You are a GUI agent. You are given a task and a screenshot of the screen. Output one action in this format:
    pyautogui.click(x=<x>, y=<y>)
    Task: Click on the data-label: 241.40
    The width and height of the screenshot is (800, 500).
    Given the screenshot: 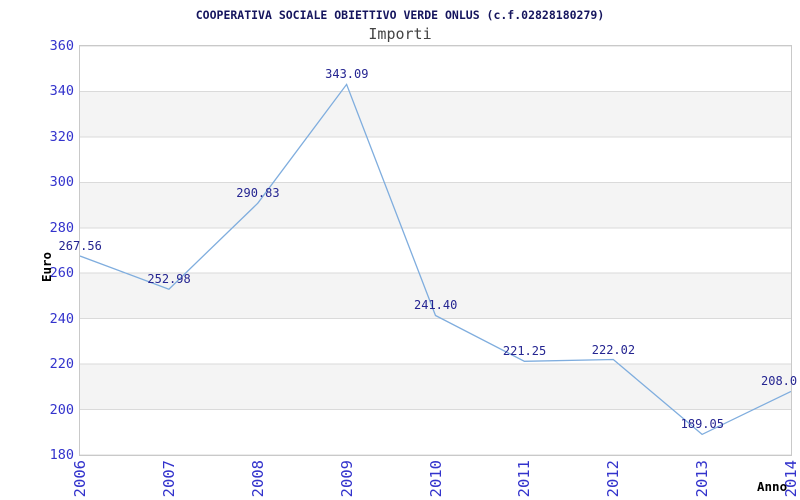 What is the action you would take?
    pyautogui.click(x=436, y=305)
    